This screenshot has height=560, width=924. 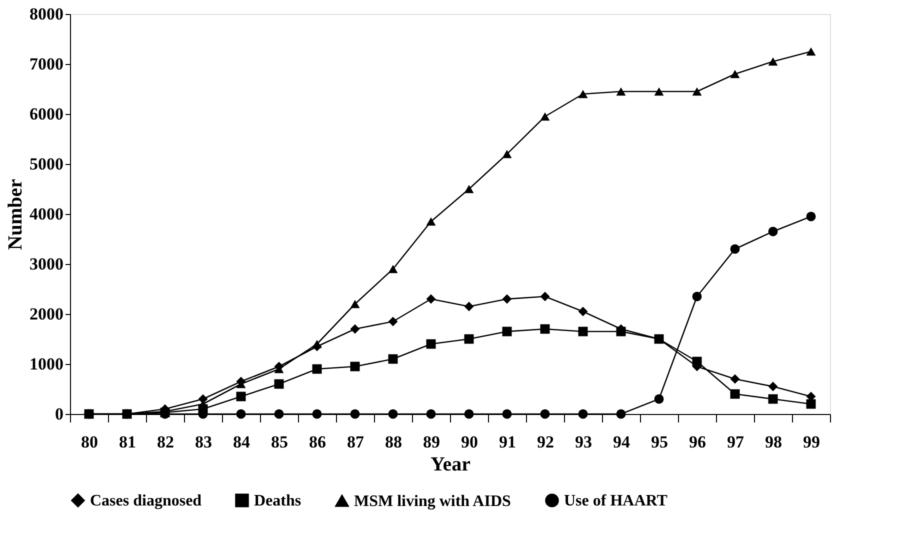 What do you see at coordinates (47, 64) in the screenshot?
I see `y-tick-label: 7000` at bounding box center [47, 64].